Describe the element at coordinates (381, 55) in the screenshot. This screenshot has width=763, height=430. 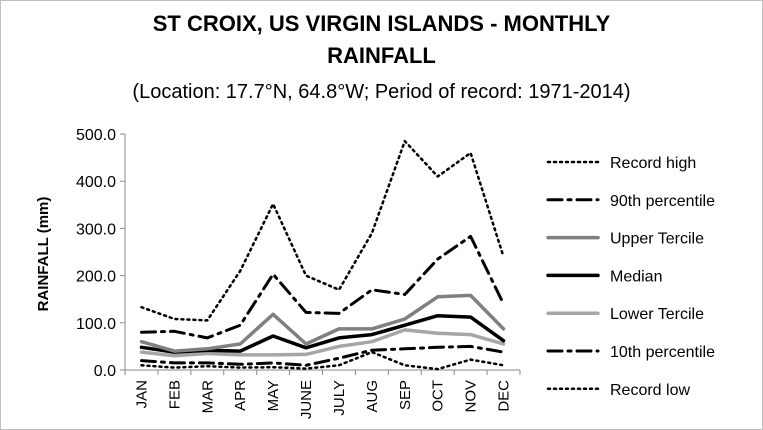
I see `chart-title-line2: RAINFALL` at that location.